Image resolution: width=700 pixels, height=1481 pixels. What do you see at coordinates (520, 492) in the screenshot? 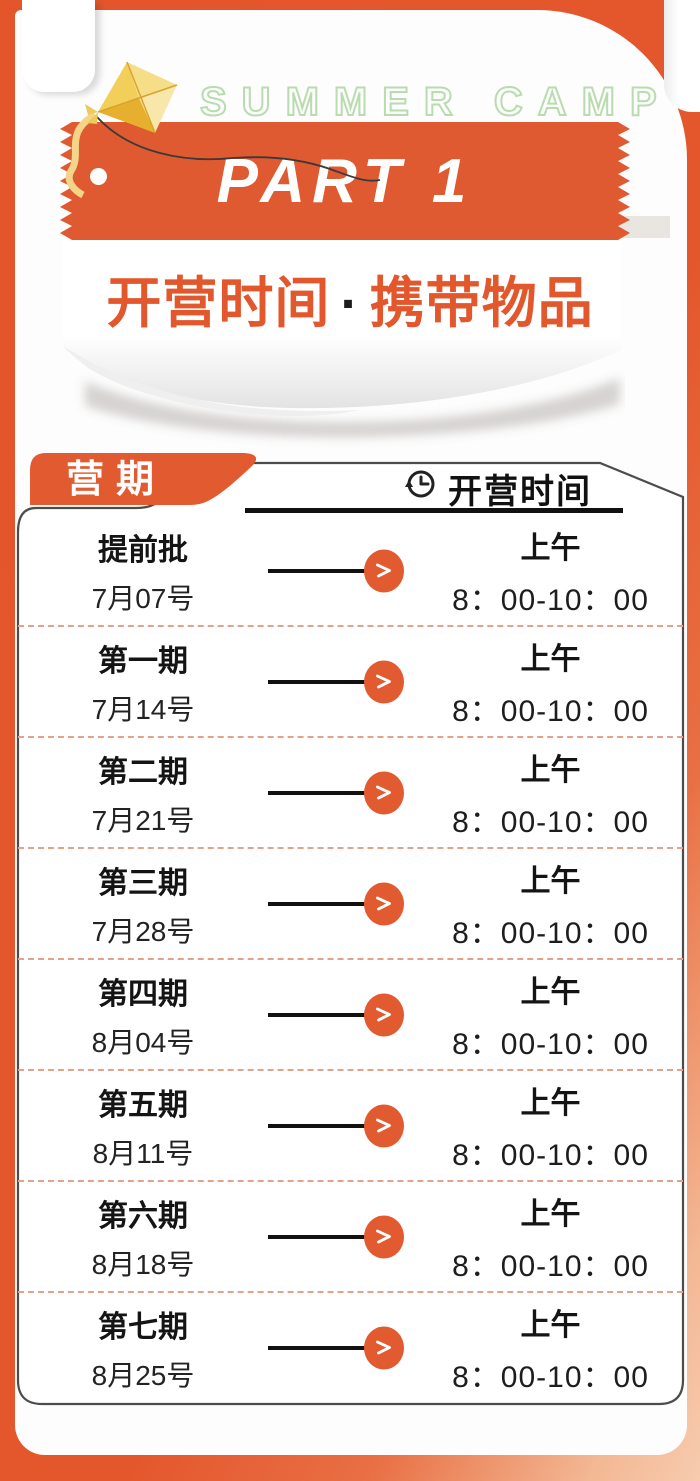
I see `time-header: 开营时间` at bounding box center [520, 492].